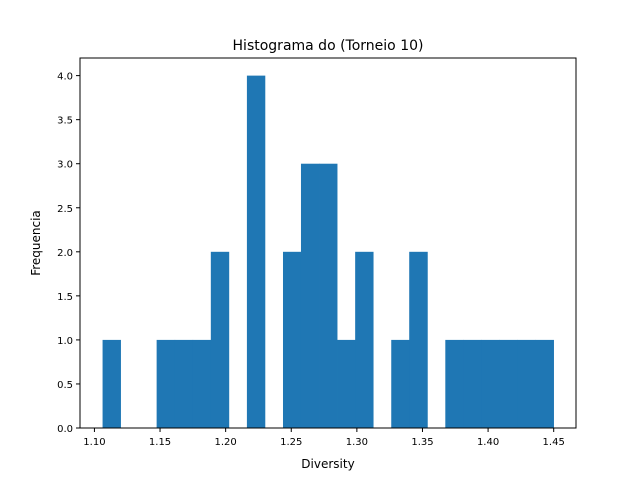 This screenshot has width=640, height=480. Describe the element at coordinates (65, 209) in the screenshot. I see `y-tick-label: 2.5` at that location.